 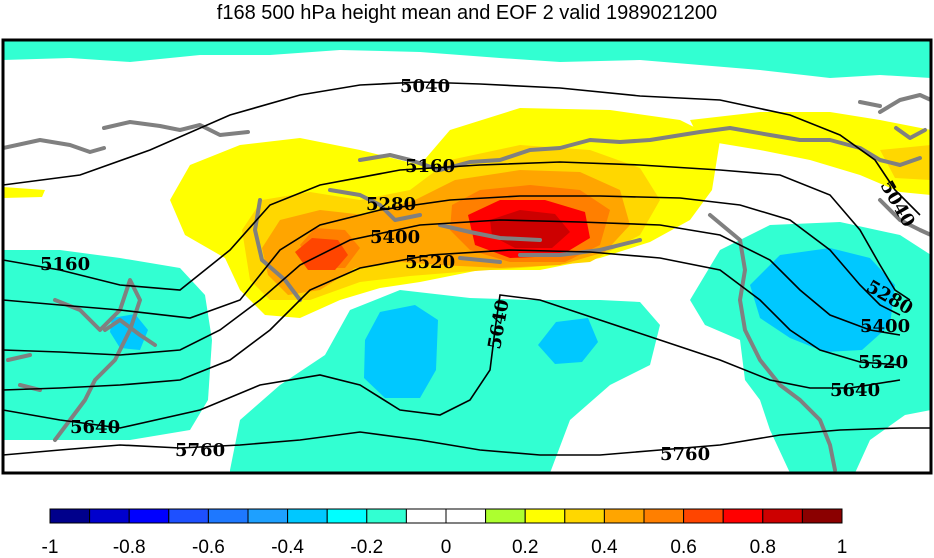 What do you see at coordinates (842, 547) in the screenshot?
I see `colorbar-tick-label: 1` at bounding box center [842, 547].